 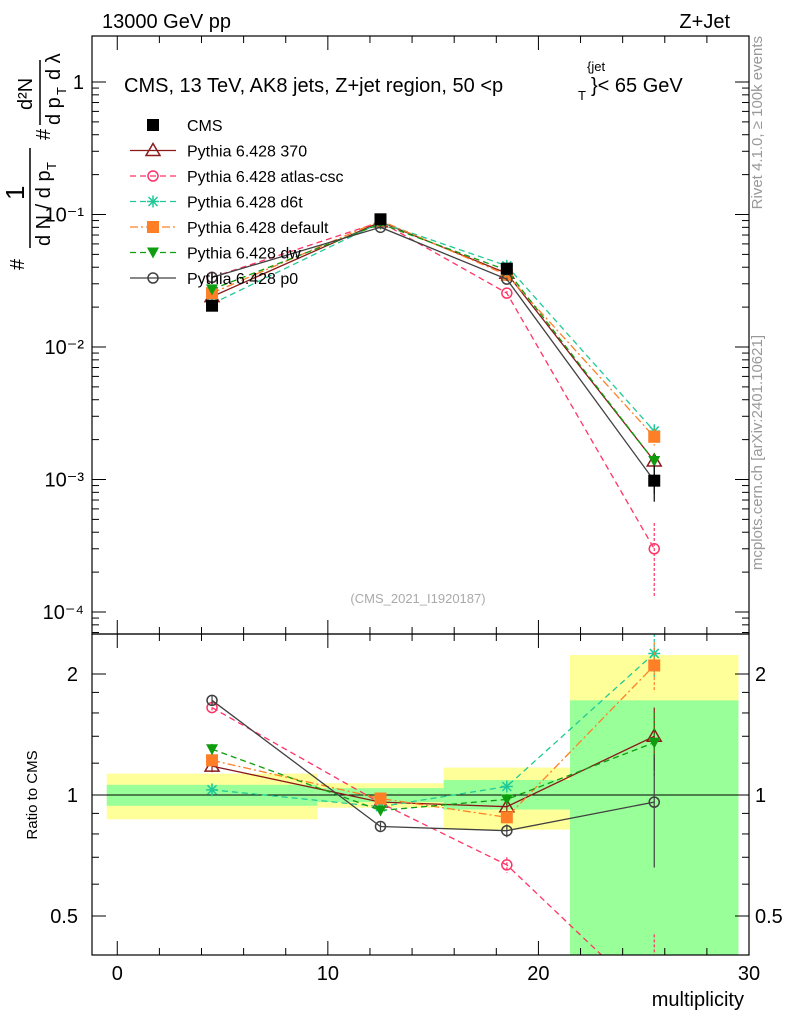 I want to click on legend-label-atlas_csc: Pythia 6.428 atlas-csc, so click(x=265, y=177).